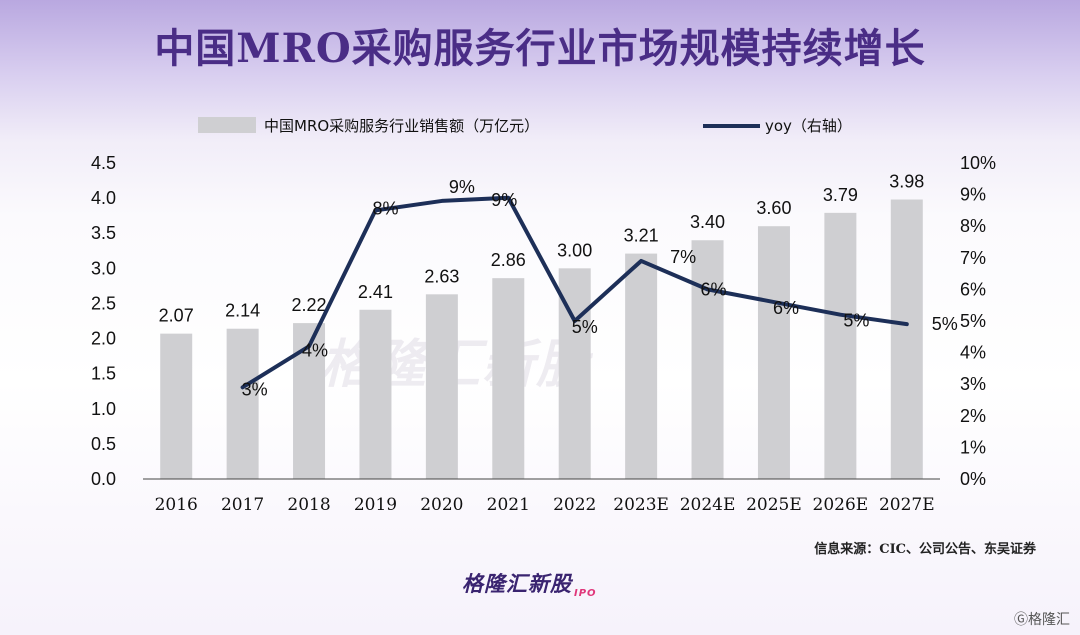  Describe the element at coordinates (973, 258) in the screenshot. I see `y-right-tick-label: 7%` at that location.